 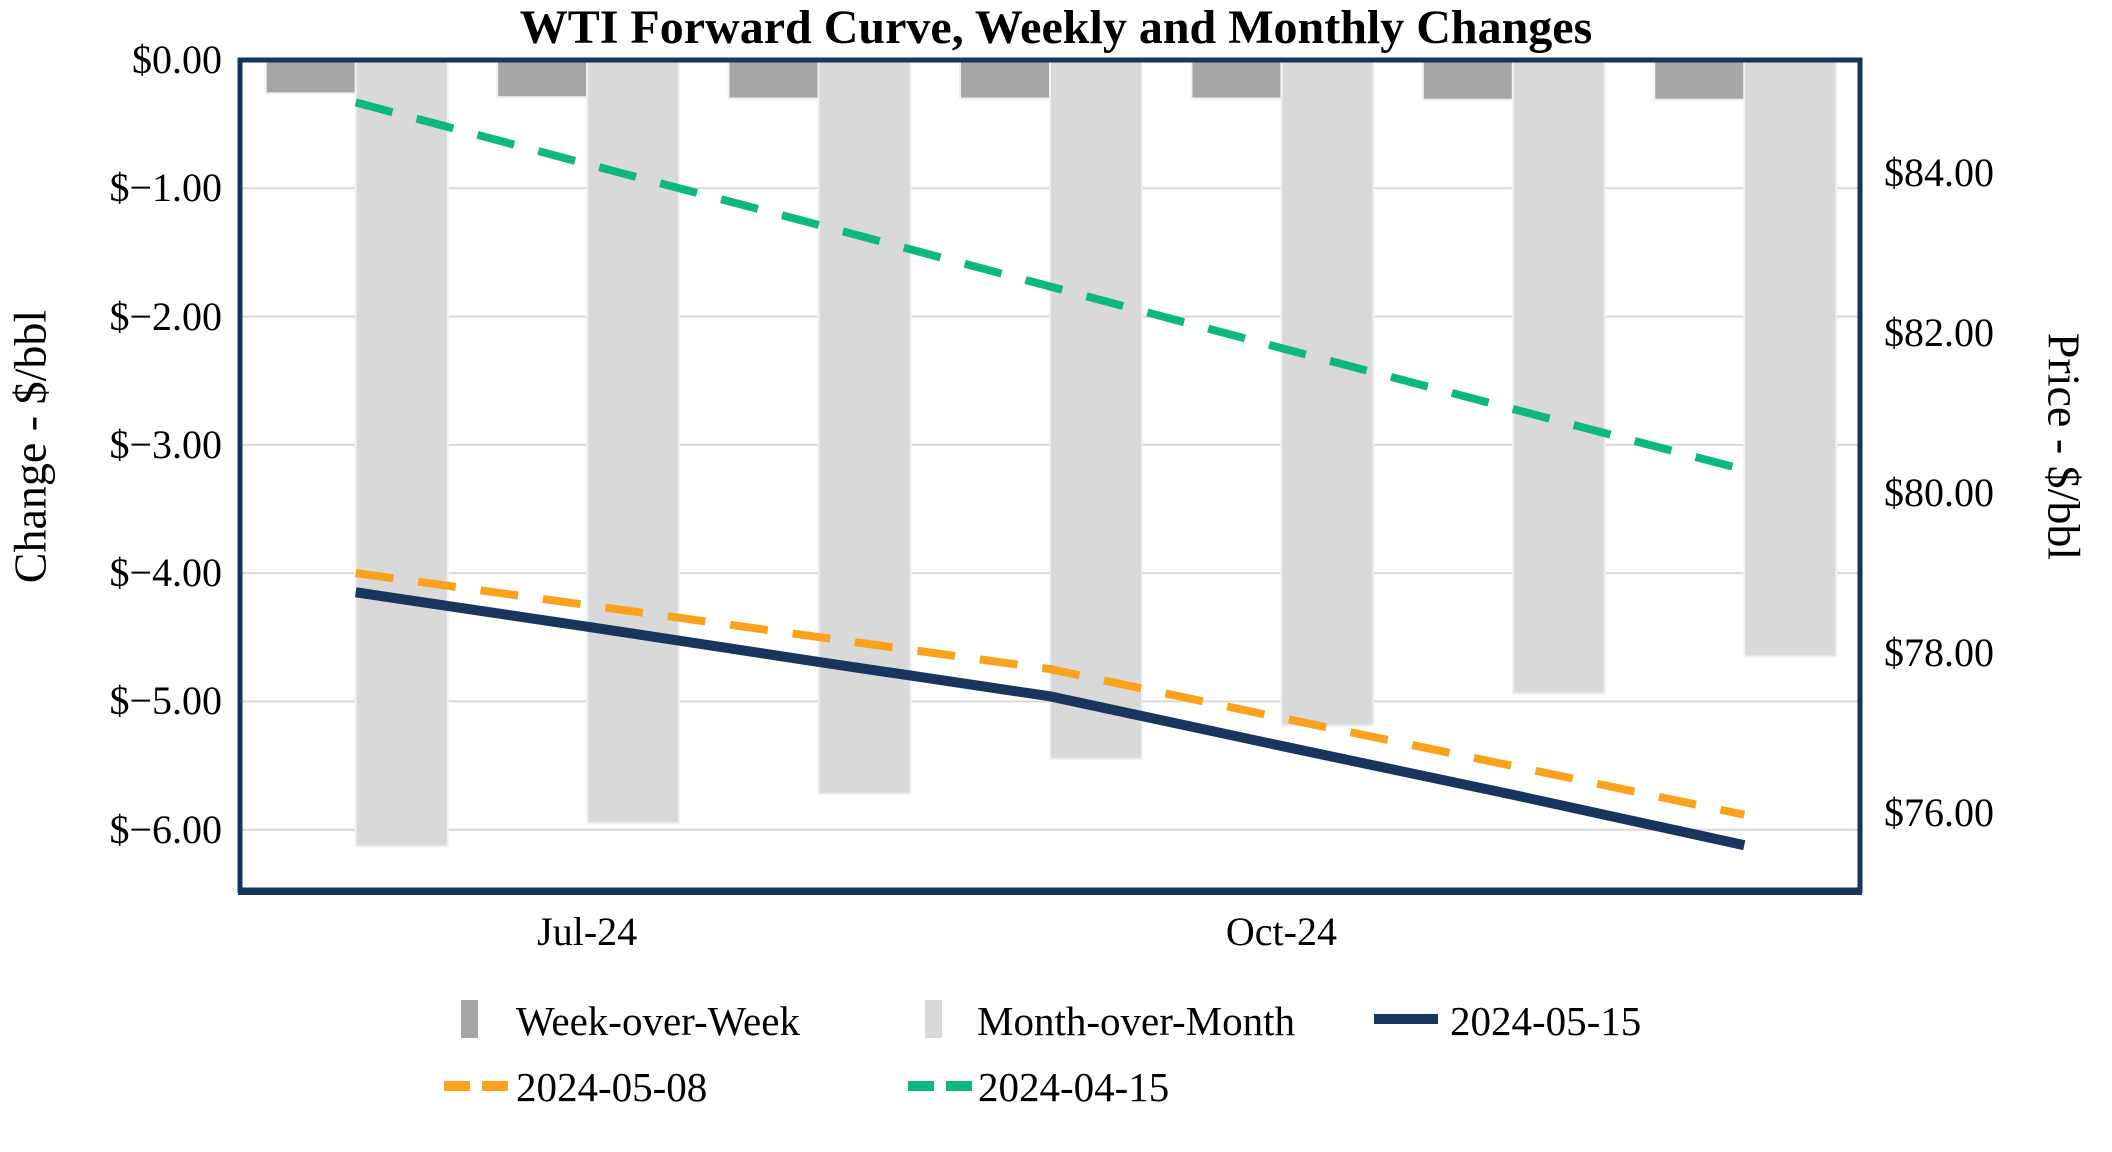 What do you see at coordinates (1939, 172) in the screenshot?
I see `right-axis-tick-label: $84.00` at bounding box center [1939, 172].